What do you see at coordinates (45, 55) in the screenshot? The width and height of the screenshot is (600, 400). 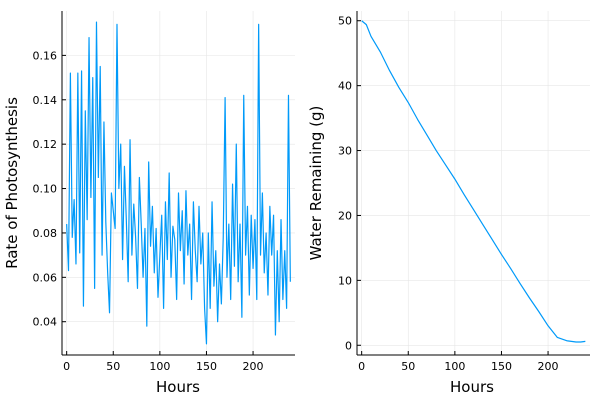 I see `y-tick-label: 0.16` at bounding box center [45, 55].